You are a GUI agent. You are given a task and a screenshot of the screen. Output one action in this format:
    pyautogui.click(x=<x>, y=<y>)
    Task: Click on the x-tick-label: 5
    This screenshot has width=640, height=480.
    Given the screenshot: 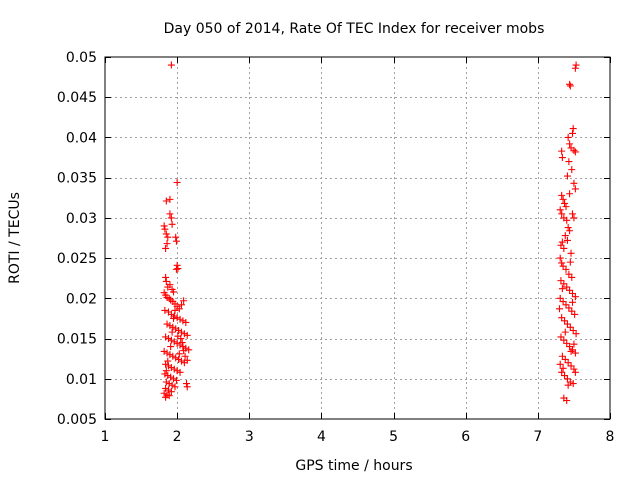 What is the action you would take?
    pyautogui.click(x=393, y=437)
    